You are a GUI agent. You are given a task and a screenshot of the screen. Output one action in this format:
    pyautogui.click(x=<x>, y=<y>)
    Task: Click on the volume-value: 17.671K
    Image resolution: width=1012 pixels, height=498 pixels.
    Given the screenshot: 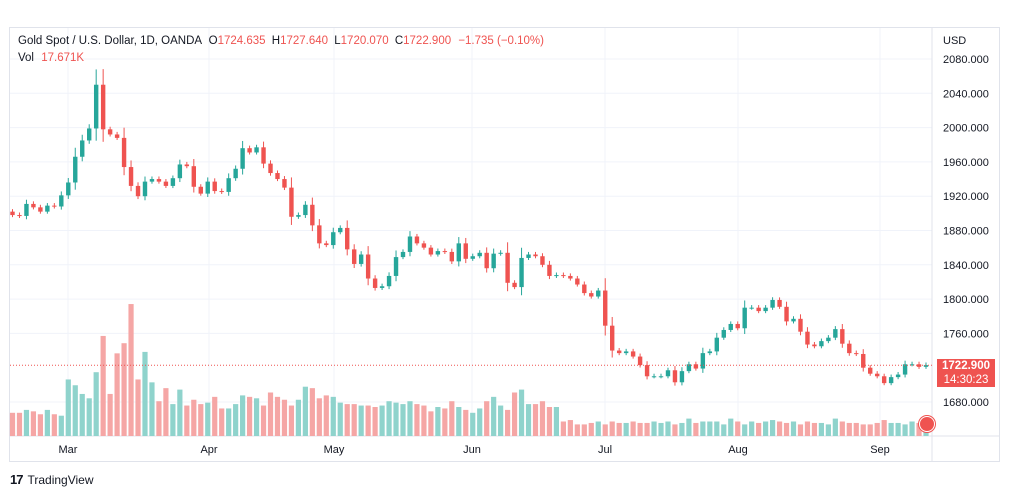 What is the action you would take?
    pyautogui.click(x=63, y=58)
    